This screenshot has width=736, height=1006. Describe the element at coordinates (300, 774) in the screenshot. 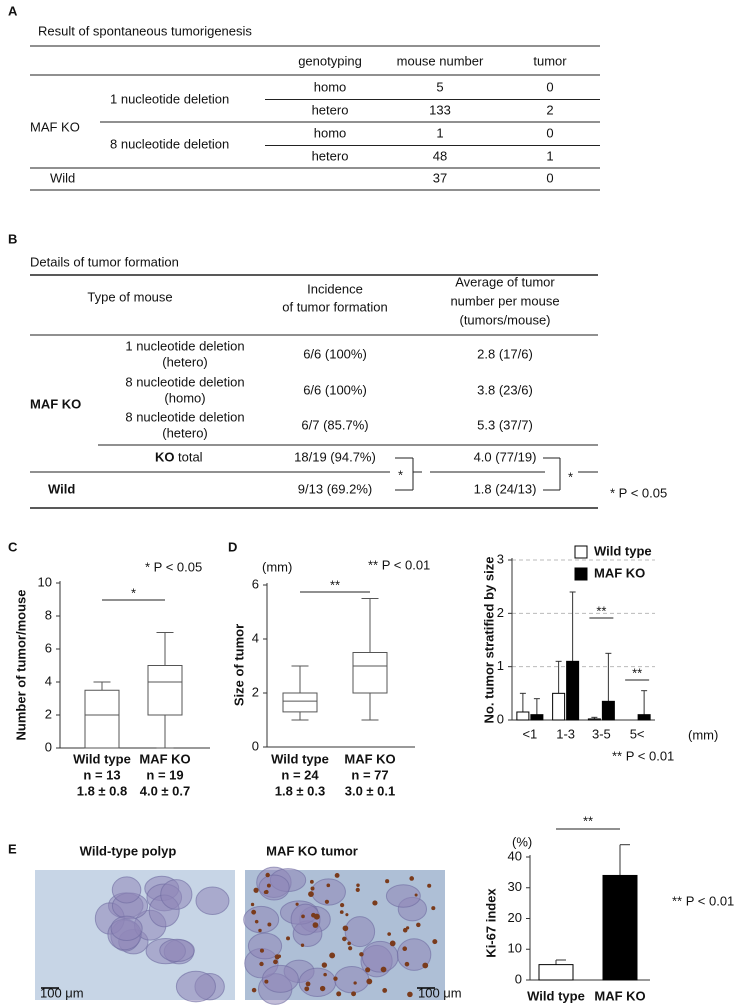

I see `n-label: n = 24` at that location.